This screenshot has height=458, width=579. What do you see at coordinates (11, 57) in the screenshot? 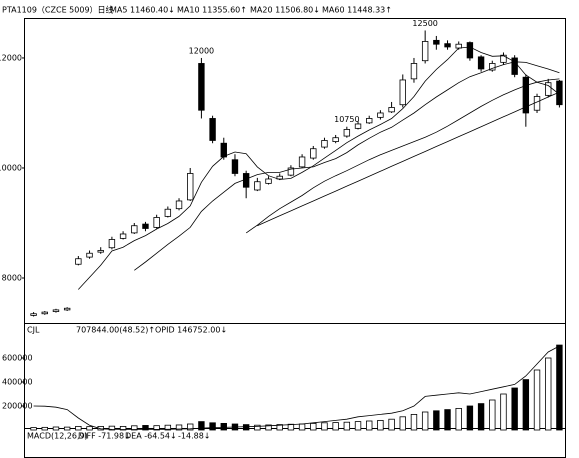
I see `y-tick-label: 12000` at bounding box center [11, 57].